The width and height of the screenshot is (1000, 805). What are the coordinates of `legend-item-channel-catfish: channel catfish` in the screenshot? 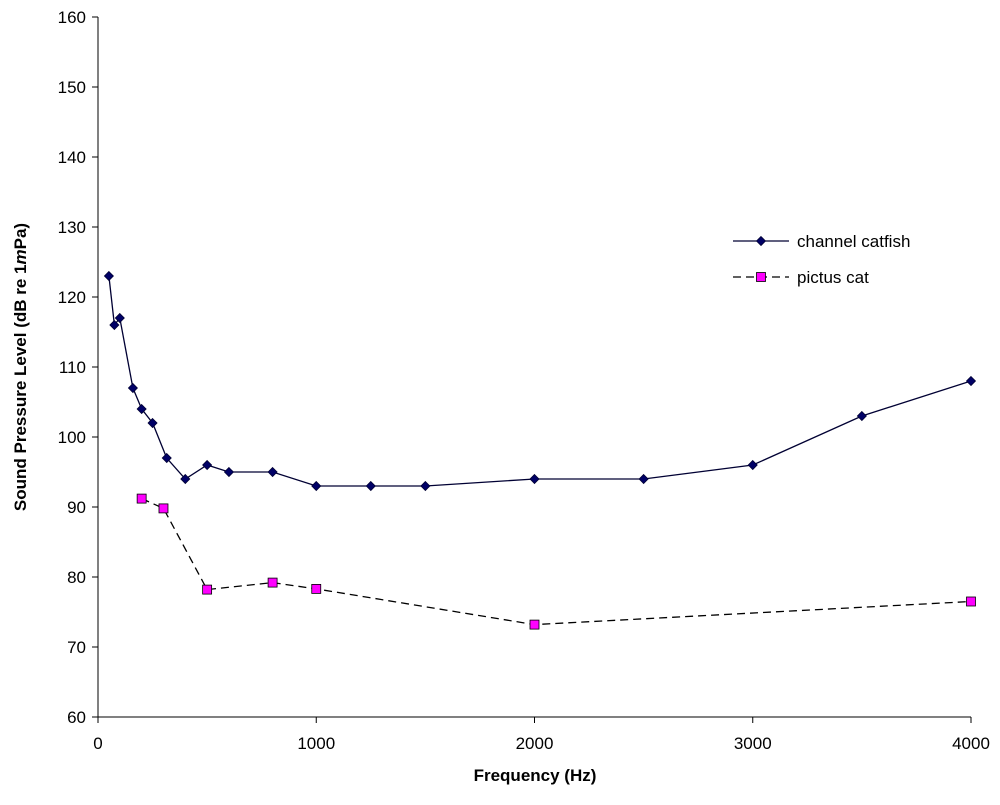 It's located at (821, 241).